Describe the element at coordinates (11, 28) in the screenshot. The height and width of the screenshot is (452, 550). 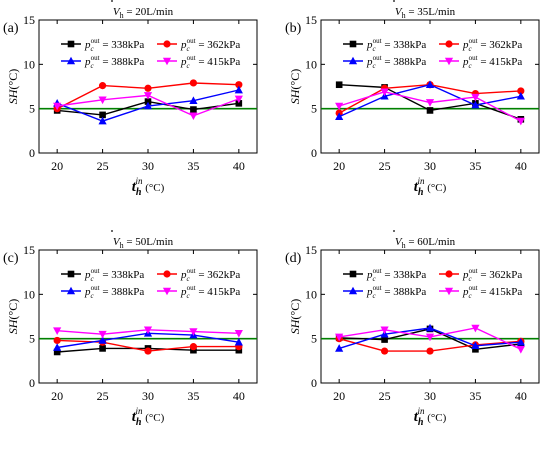
I see `panel-label: (a)` at that location.